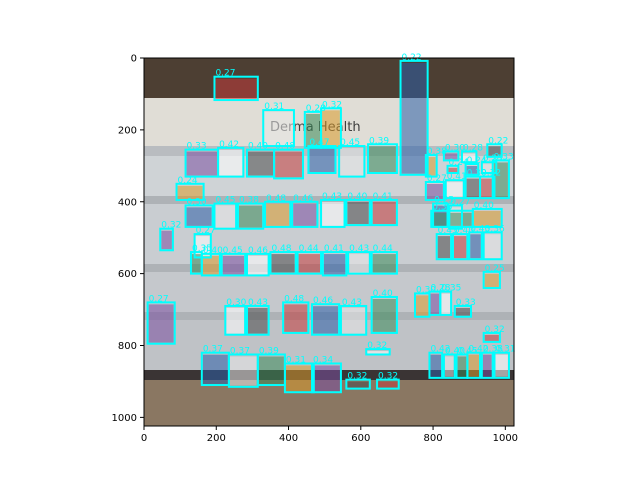 The height and width of the screenshot is (480, 640). I want to click on detection-score-label: 0.23, so click(493, 159).